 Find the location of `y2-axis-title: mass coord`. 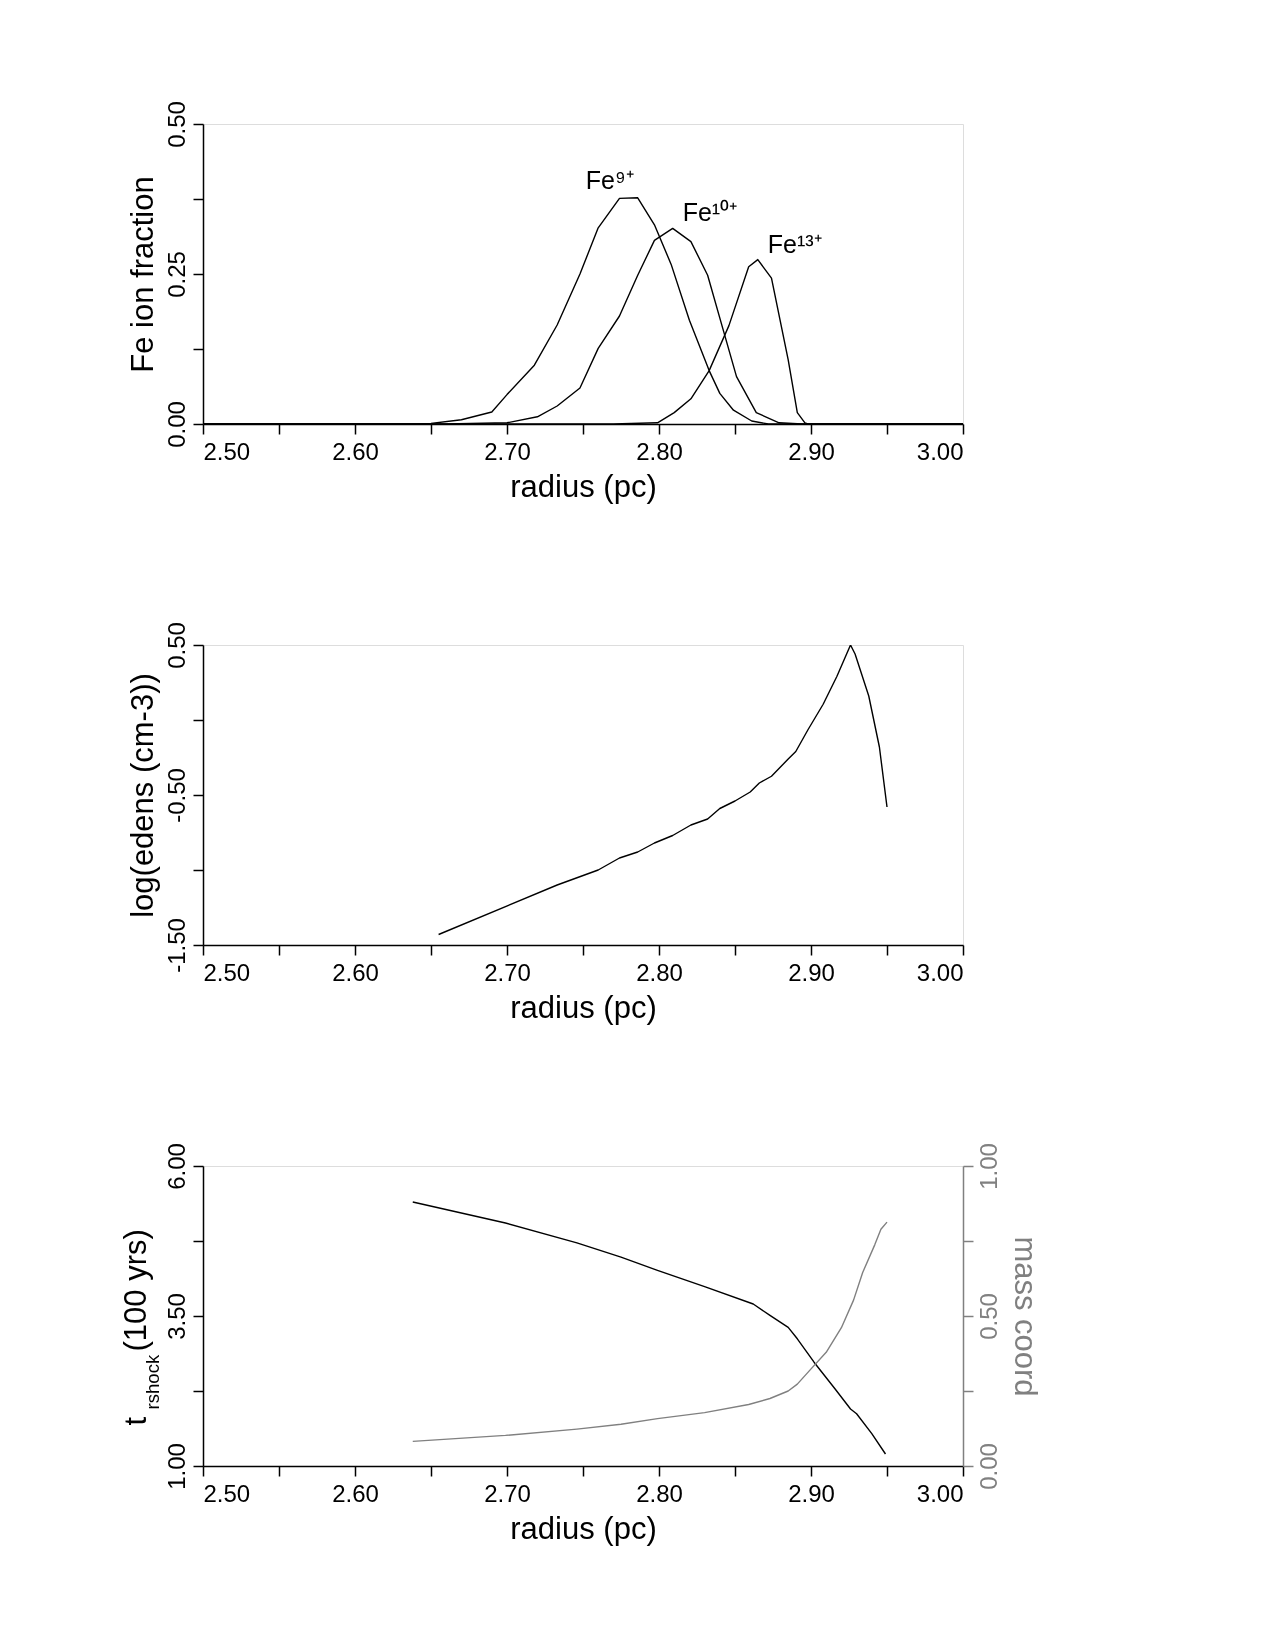

y2-axis-title: mass coord is located at coordinates (1025, 1316).